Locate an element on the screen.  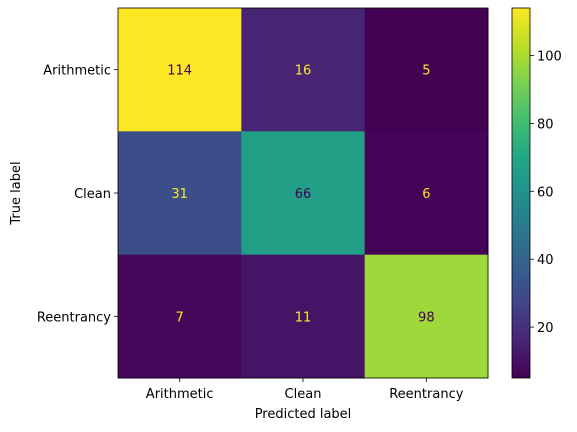
cell-value-label: 7 is located at coordinates (180, 317).